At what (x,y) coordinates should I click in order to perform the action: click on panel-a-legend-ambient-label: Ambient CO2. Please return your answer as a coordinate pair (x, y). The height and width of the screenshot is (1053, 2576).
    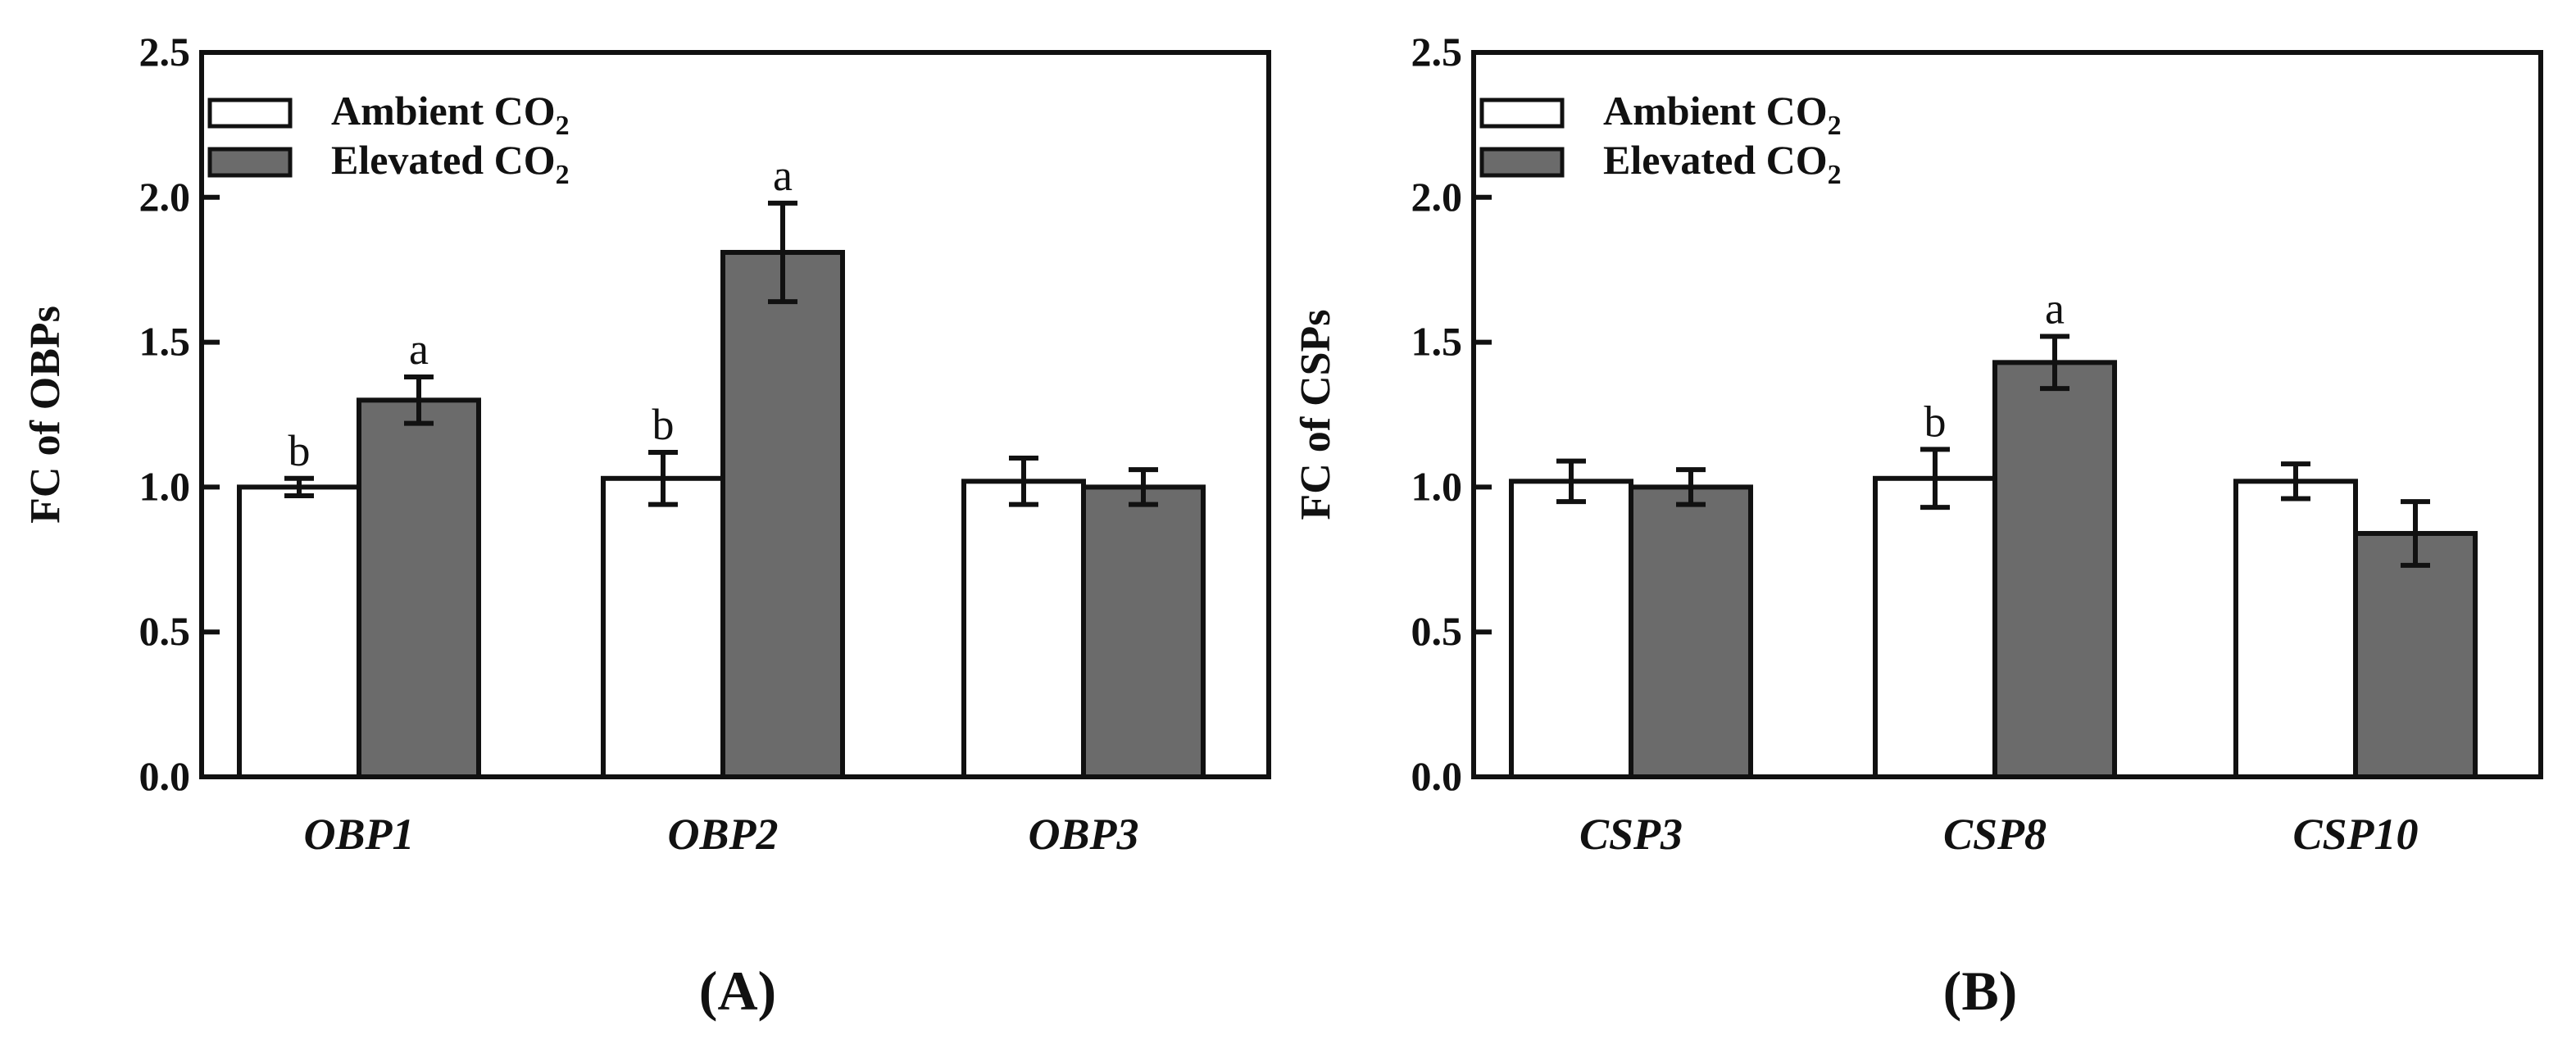
    Looking at the image, I should click on (450, 114).